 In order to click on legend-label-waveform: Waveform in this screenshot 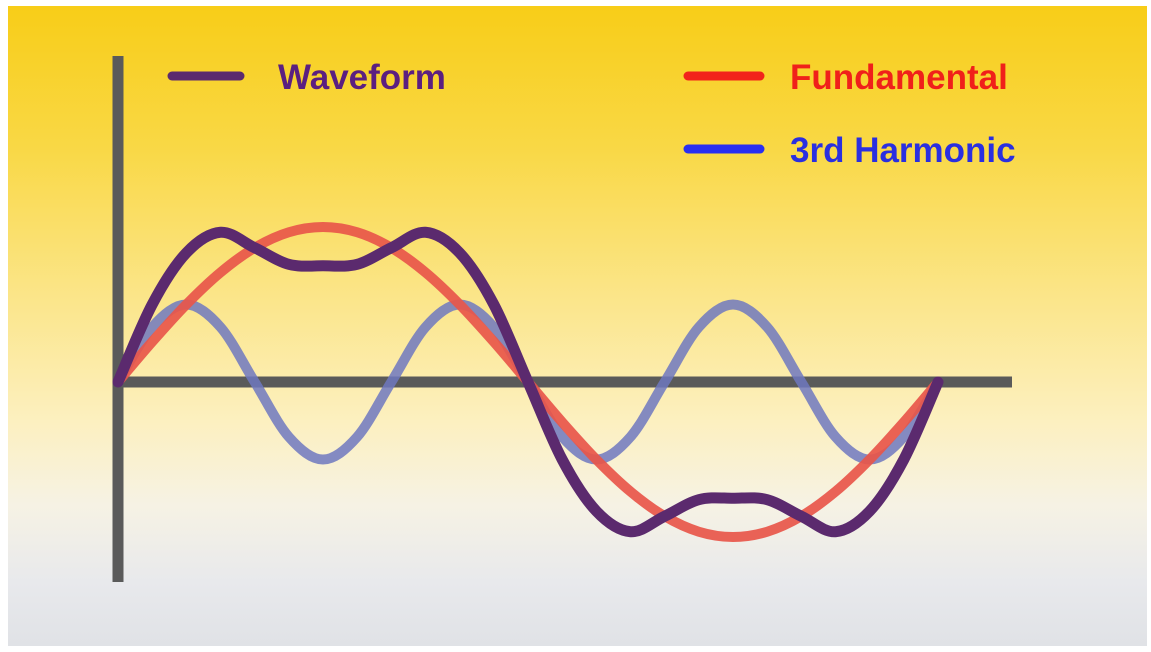, I will do `click(362, 77)`.